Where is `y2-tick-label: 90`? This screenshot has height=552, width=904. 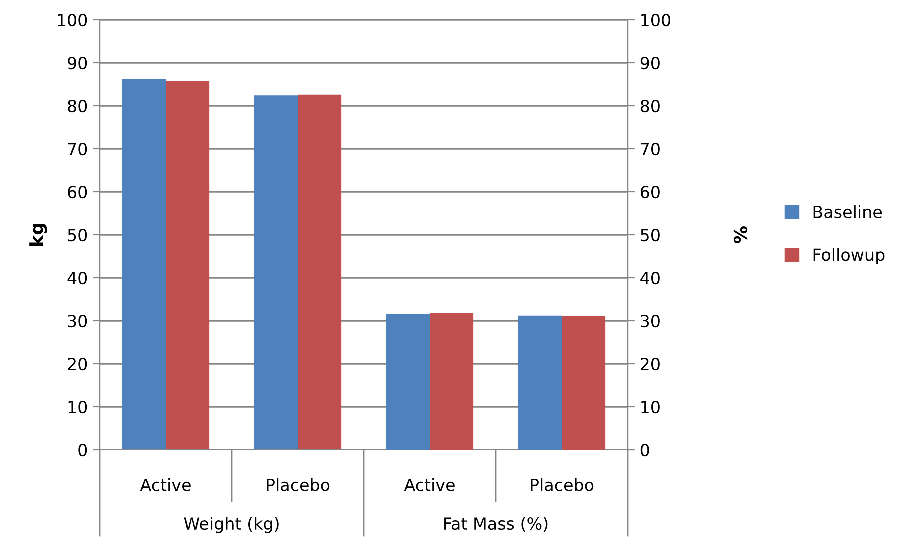
y2-tick-label: 90 is located at coordinates (650, 63).